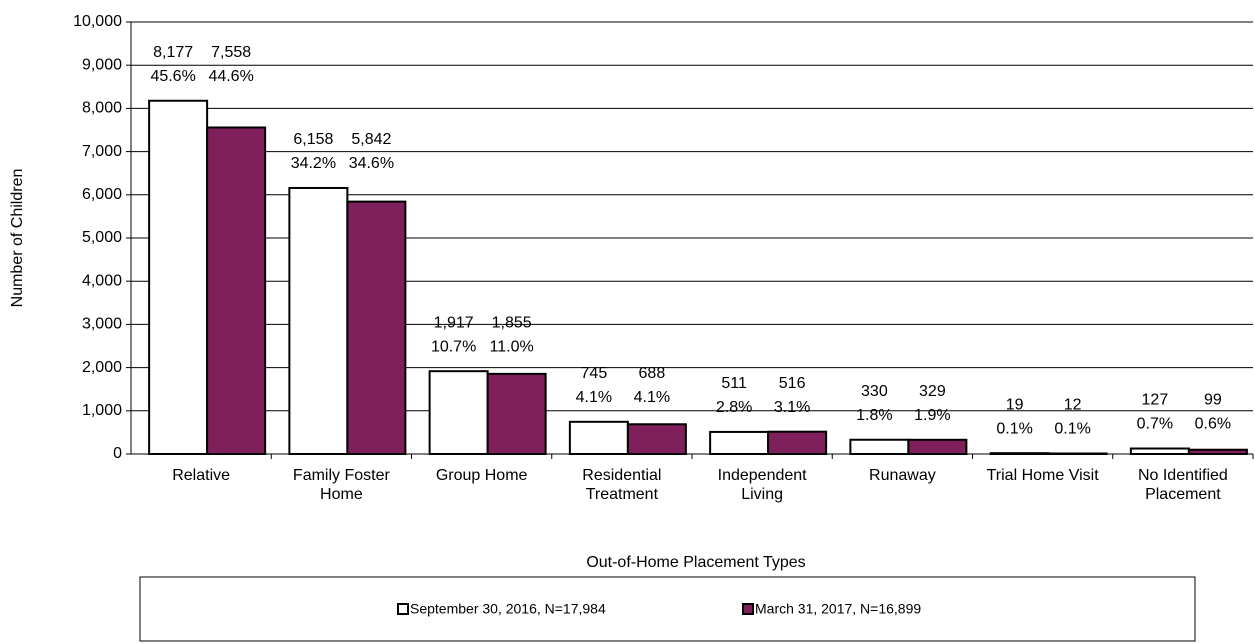 This screenshot has width=1255, height=643. Describe the element at coordinates (667, 609) in the screenshot. I see `legend-box` at that location.